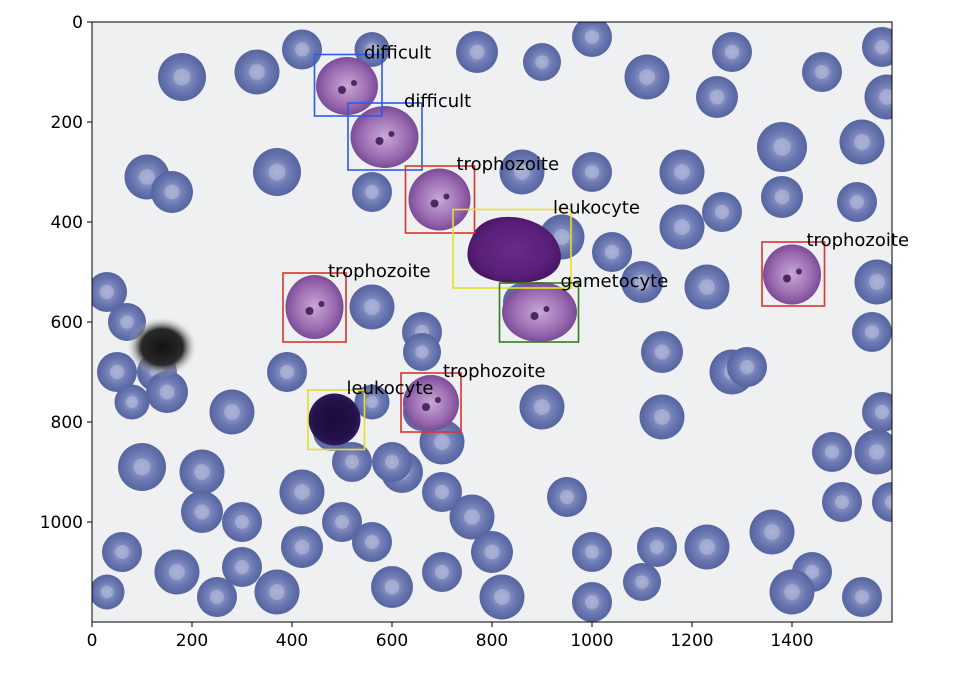 Image resolution: width=954 pixels, height=679 pixels. I want to click on y-tick-label: 0, so click(77, 23).